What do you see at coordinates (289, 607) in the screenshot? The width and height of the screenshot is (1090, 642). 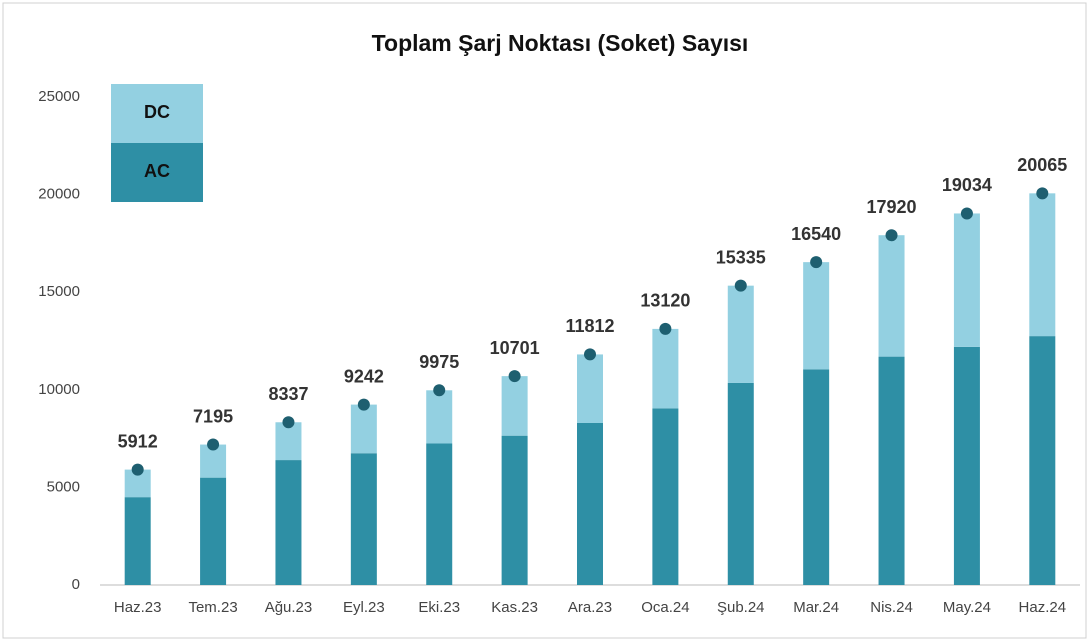 I see `x-tick-label: Ağu.23` at bounding box center [289, 607].